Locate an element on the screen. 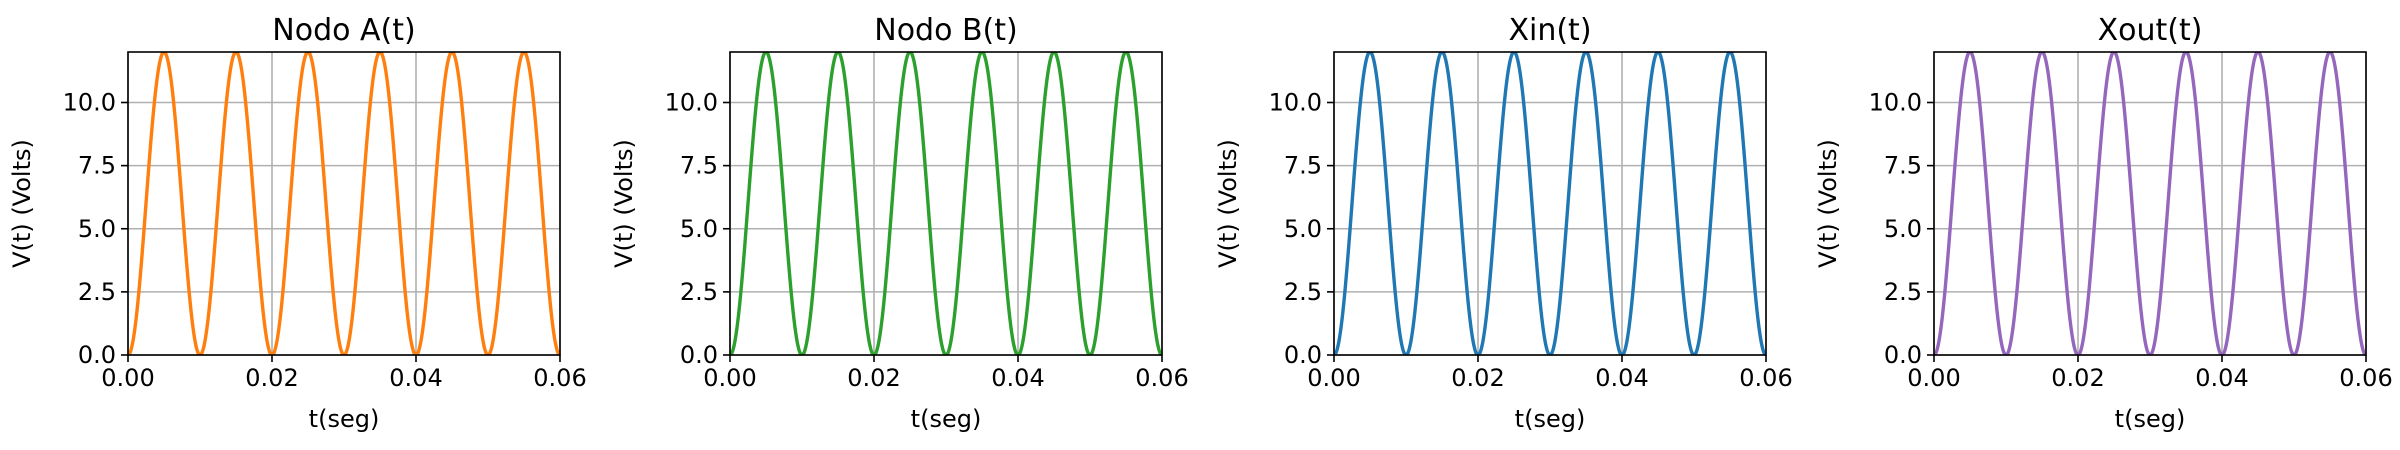 Image resolution: width=2400 pixels, height=450 pixels. chart-title: Nodo A(t) is located at coordinates (343, 30).